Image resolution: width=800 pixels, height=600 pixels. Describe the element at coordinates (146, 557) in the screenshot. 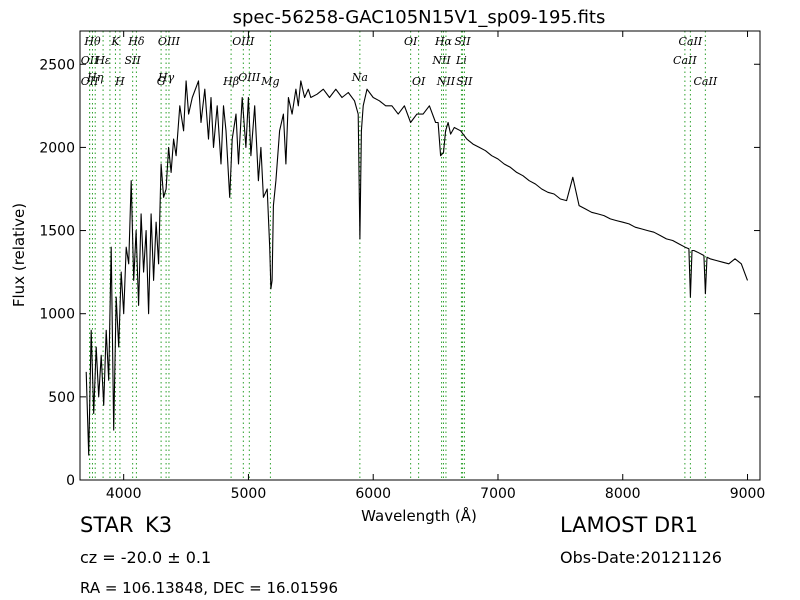

I see `redshift-value: cz = -20.0 ± 0.1` at that location.